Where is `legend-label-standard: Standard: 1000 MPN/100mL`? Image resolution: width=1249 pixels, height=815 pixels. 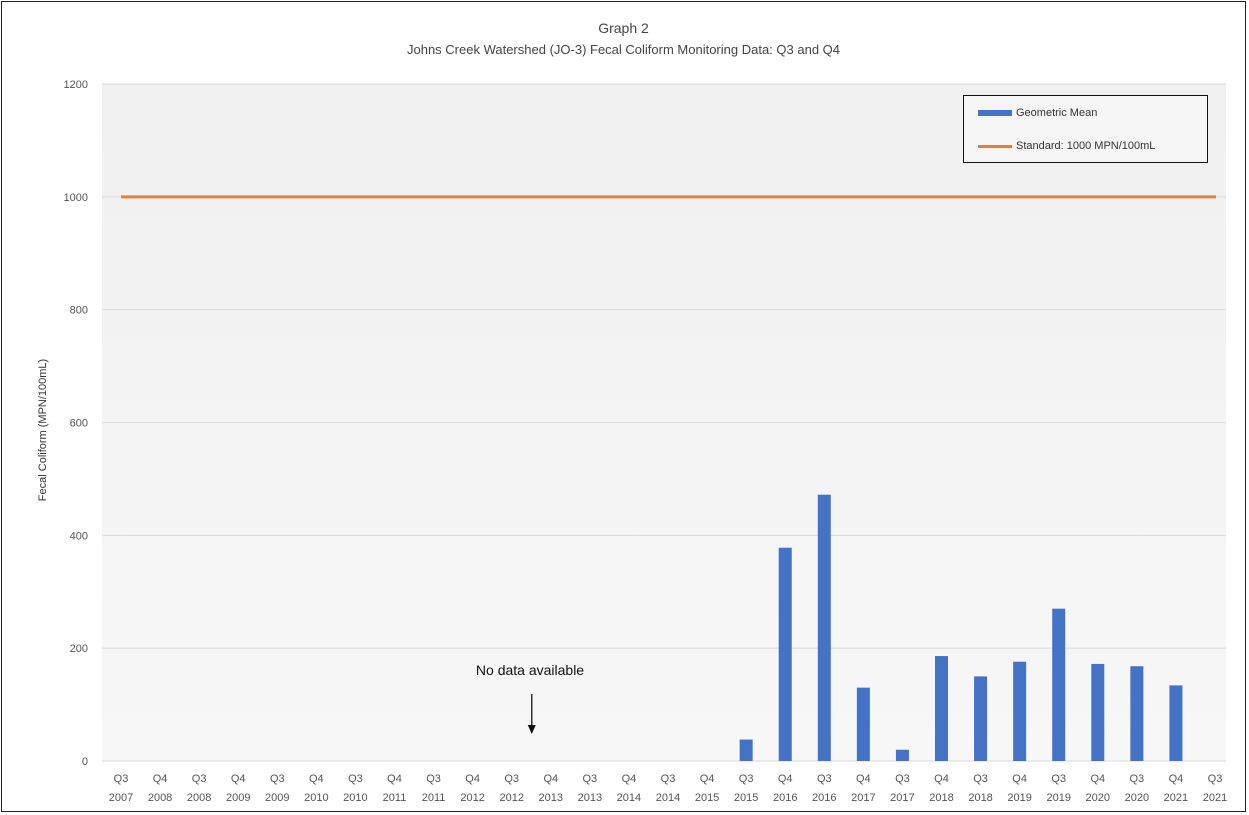
legend-label-standard: Standard: 1000 MPN/100mL is located at coordinates (1086, 146).